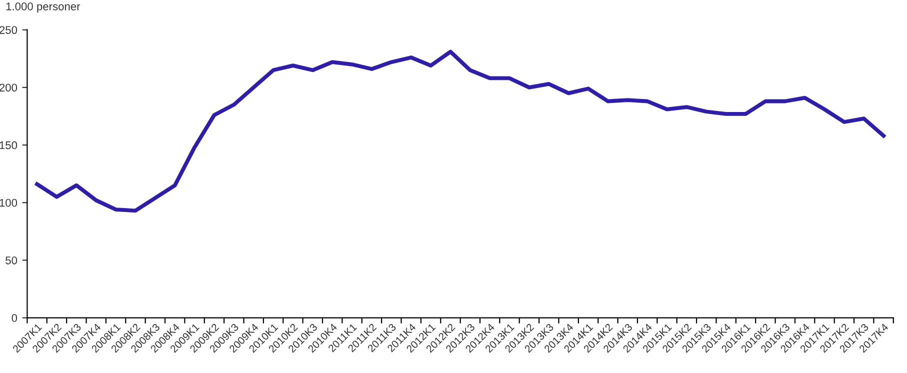  Describe the element at coordinates (12, 260) in the screenshot. I see `y-tick-label: 50` at that location.